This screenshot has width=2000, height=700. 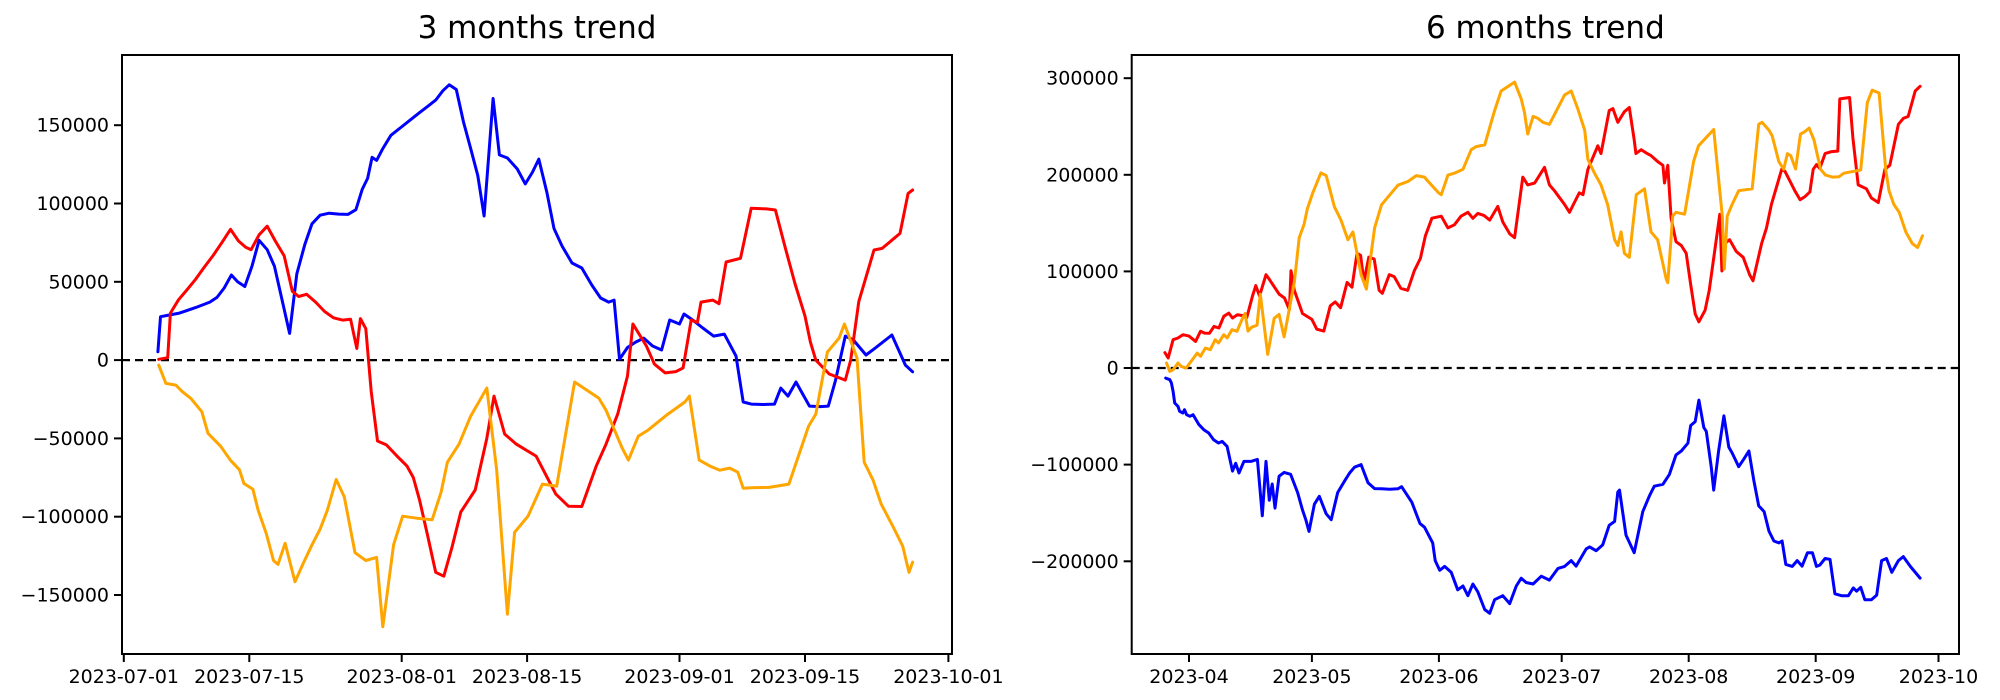 What do you see at coordinates (1815, 677) in the screenshot?
I see `x-tick-label: 2023-09` at bounding box center [1815, 677].